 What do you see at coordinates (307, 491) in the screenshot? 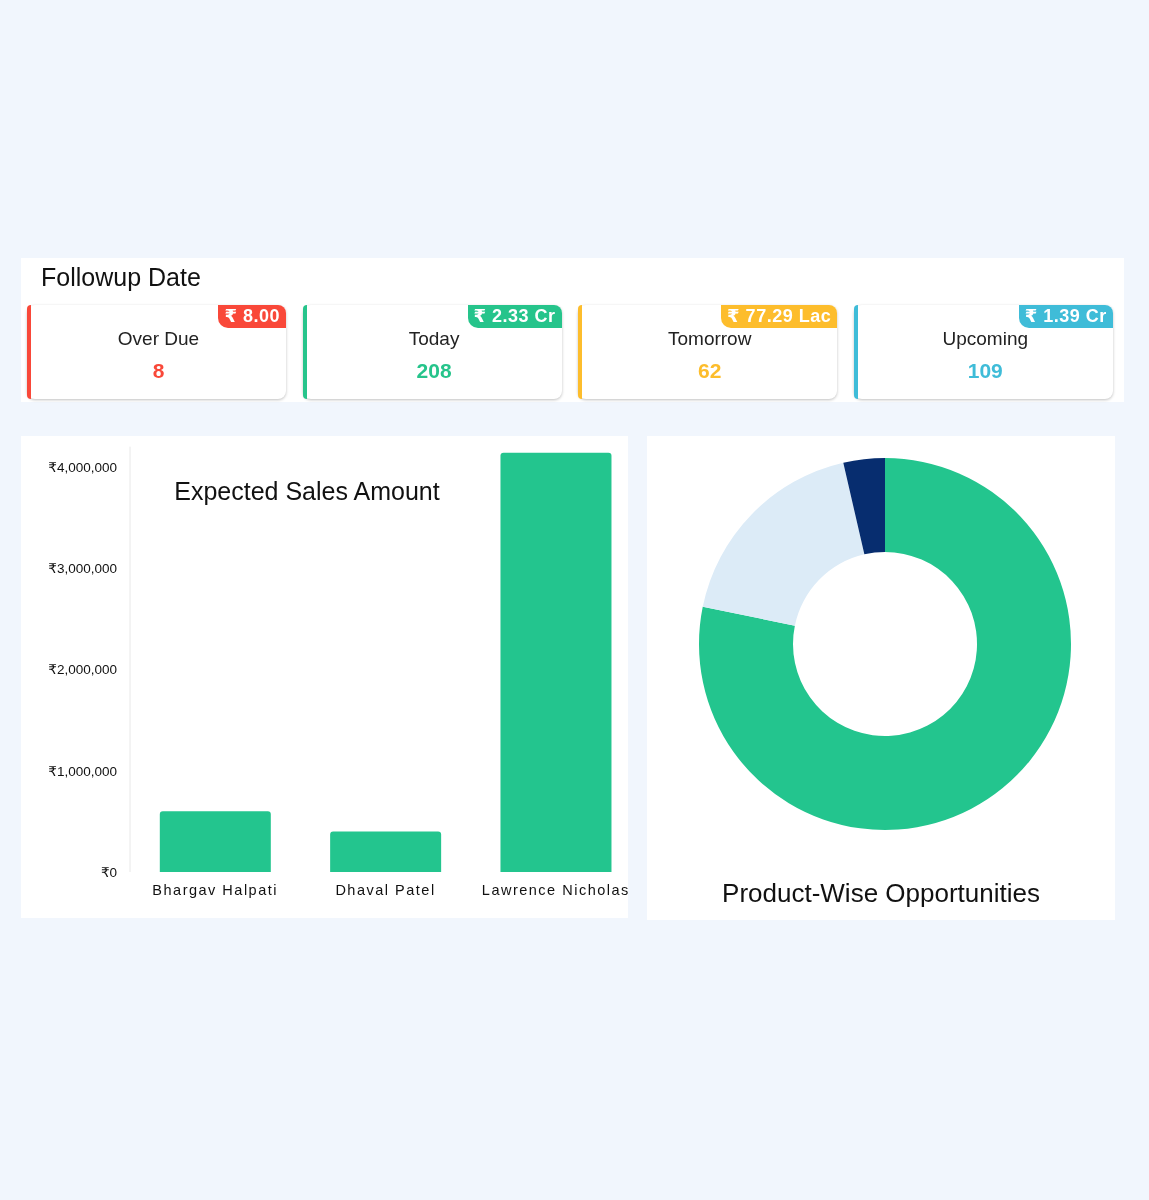
I see `text: Expected Sales Amount` at bounding box center [307, 491].